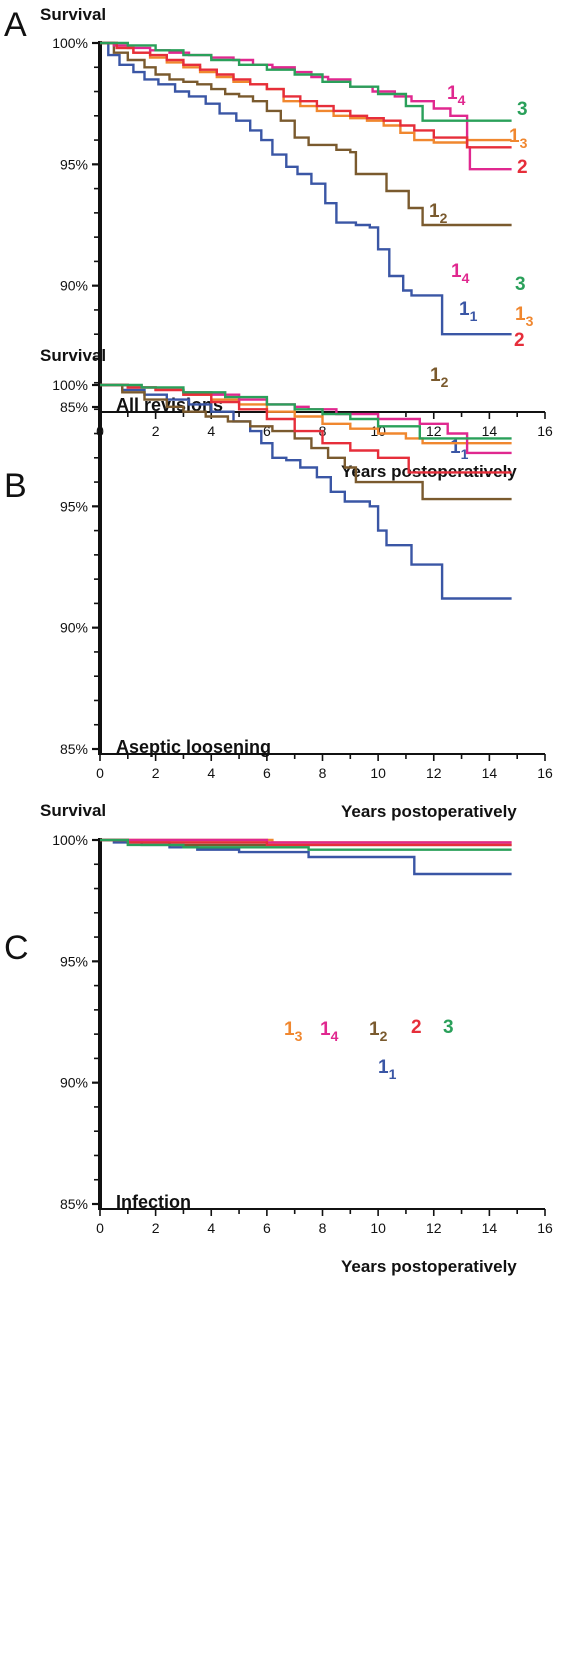 The height and width of the screenshot is (1653, 587). What do you see at coordinates (193, 747) in the screenshot?
I see `panel-caption: Aseptic loosening` at bounding box center [193, 747].